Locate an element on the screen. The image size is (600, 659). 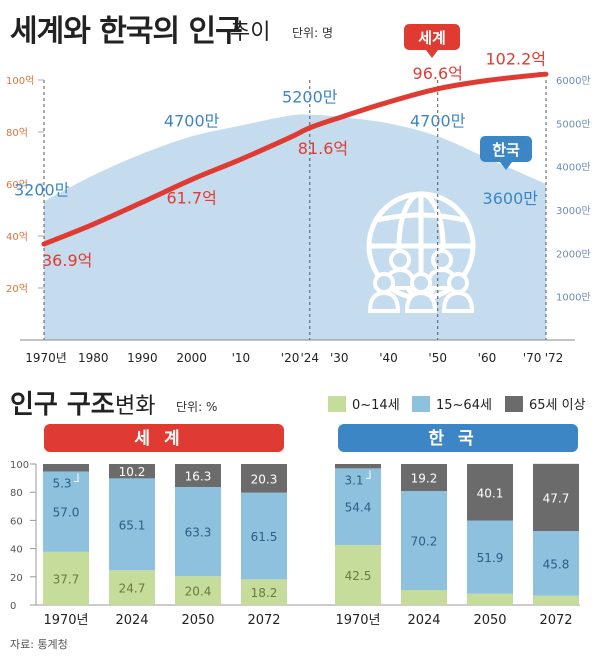
bar-value-label: 40.1 is located at coordinates (490, 493).